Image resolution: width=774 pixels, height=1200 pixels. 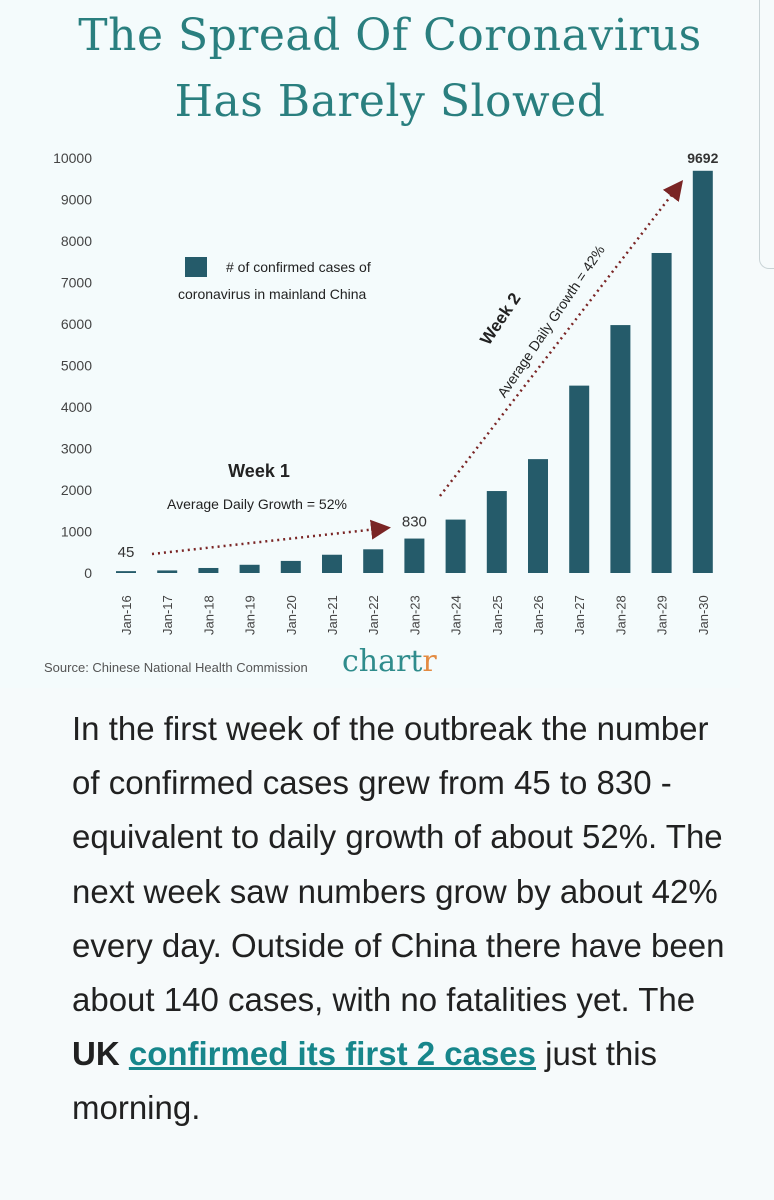 What do you see at coordinates (702, 158) in the screenshot?
I see `data-label-last: 9692` at bounding box center [702, 158].